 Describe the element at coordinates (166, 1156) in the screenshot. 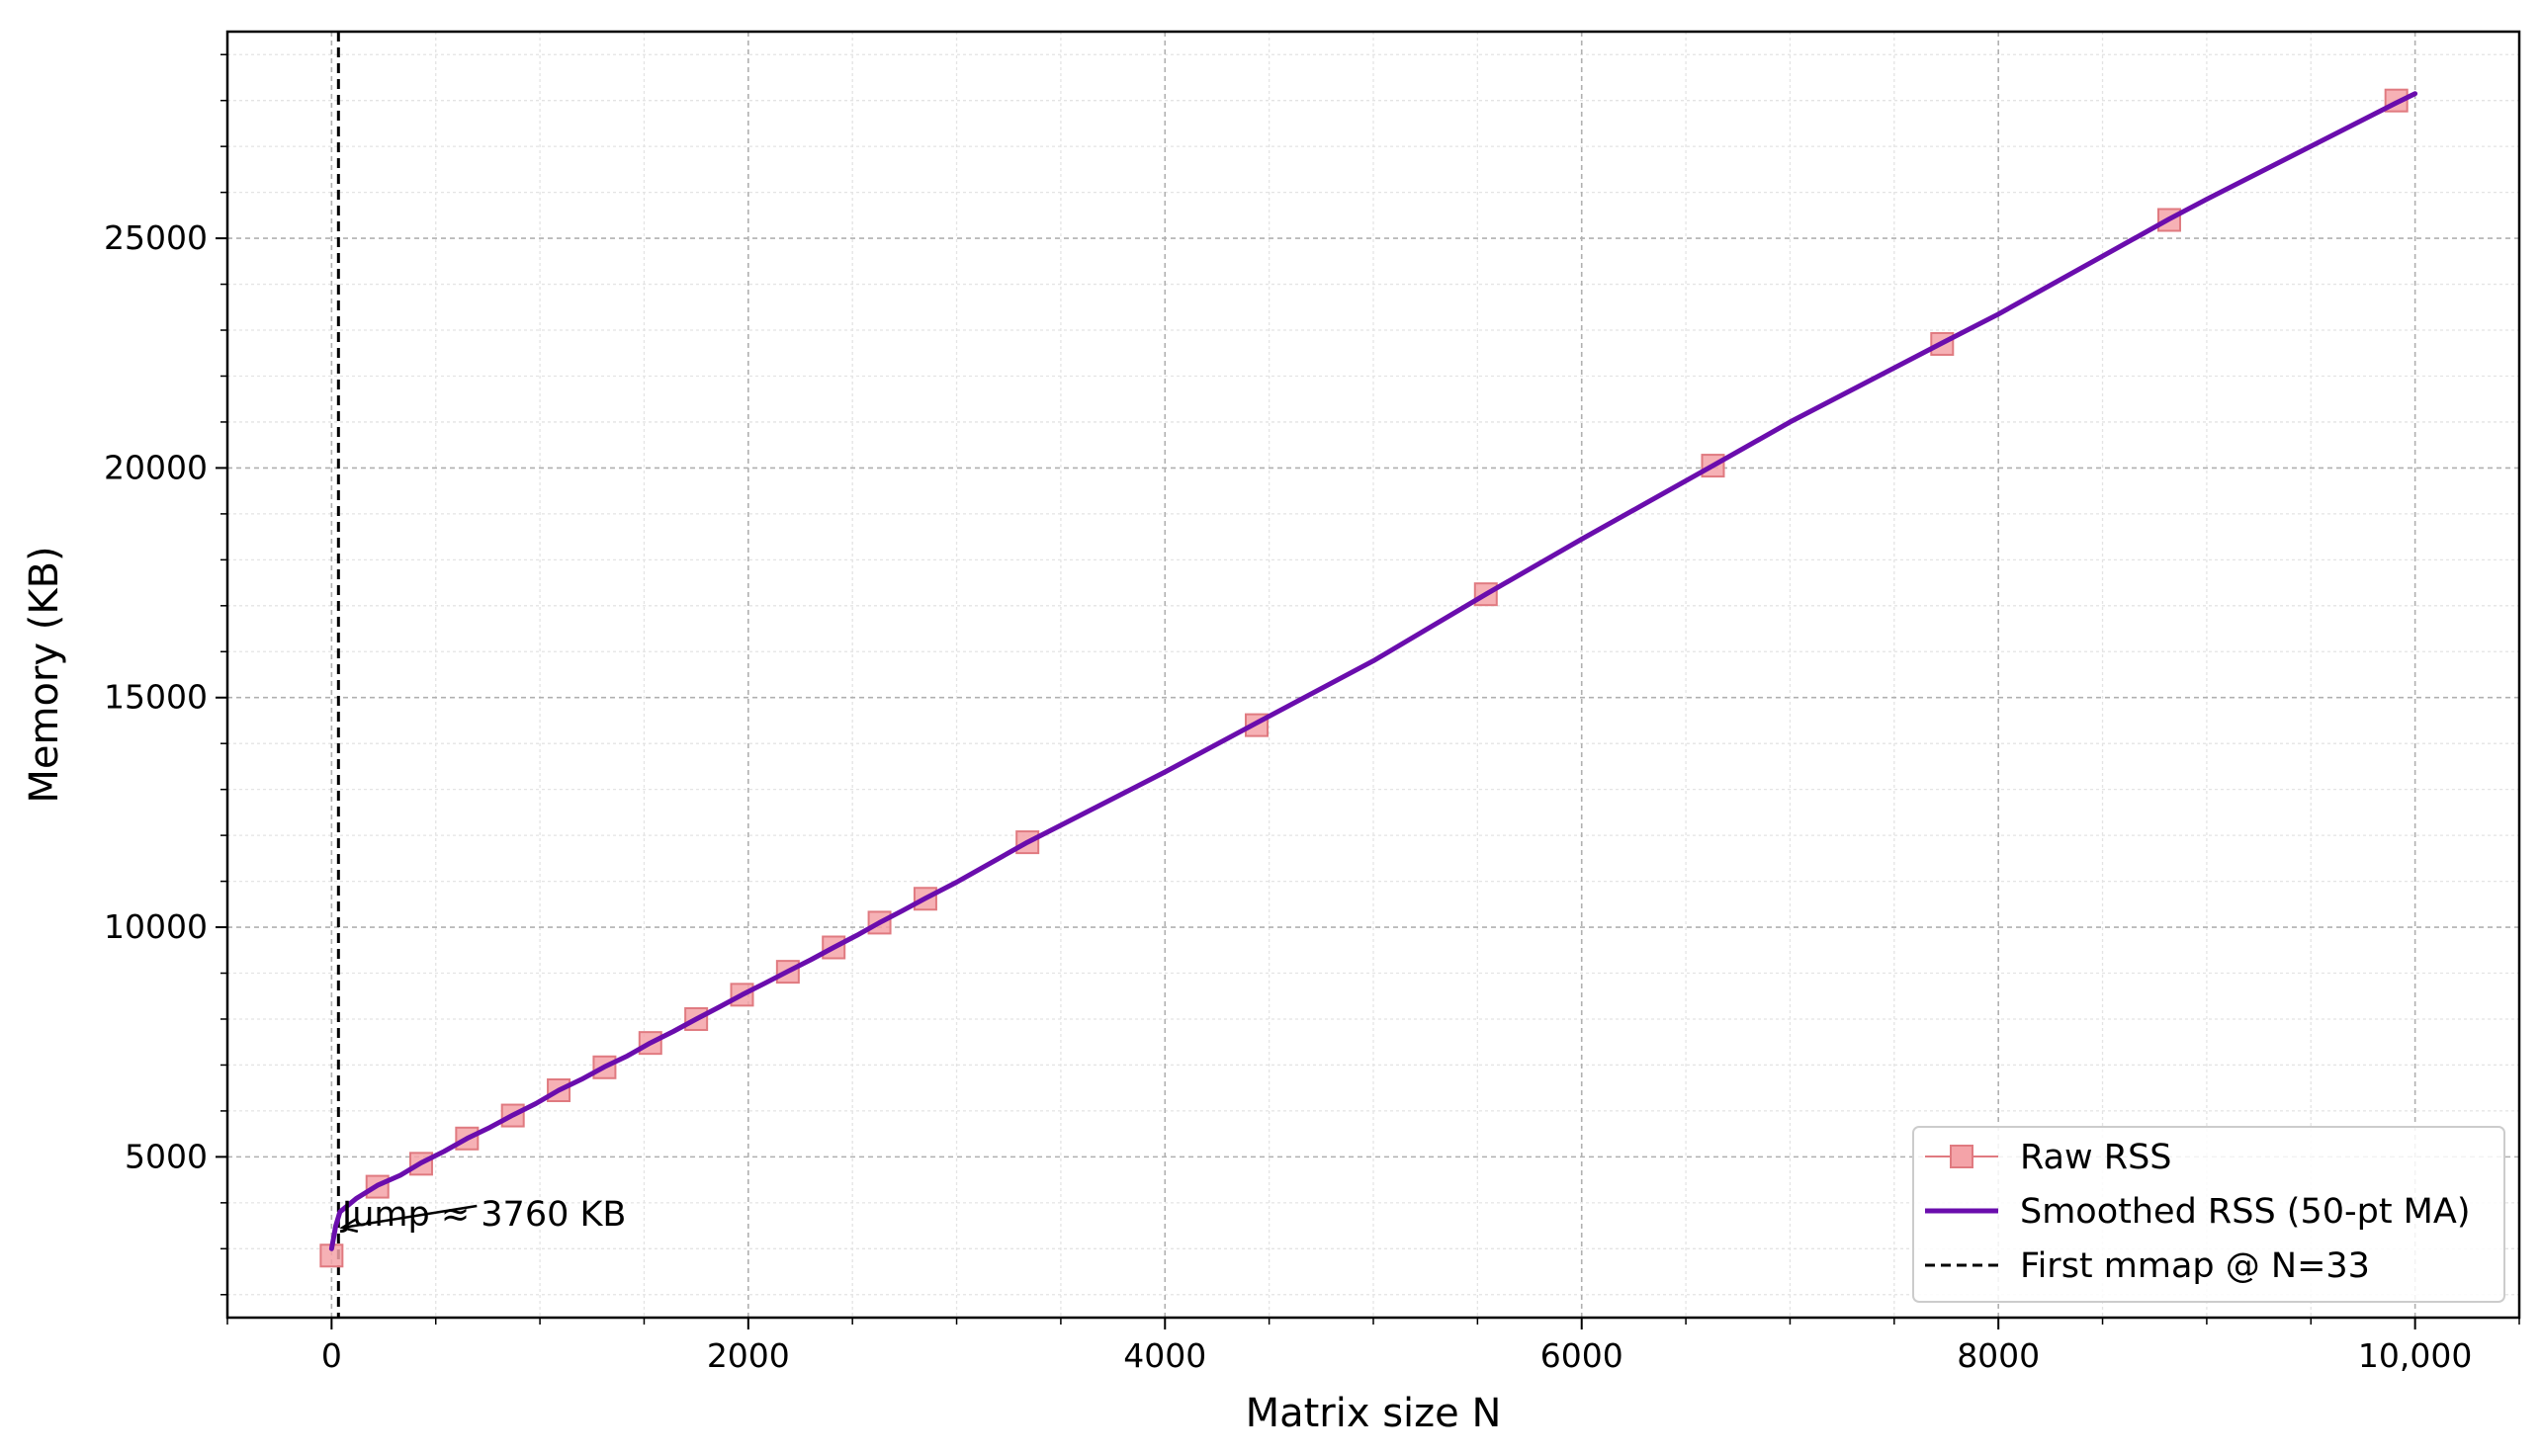

I see `y-tick-label: 5000` at that location.